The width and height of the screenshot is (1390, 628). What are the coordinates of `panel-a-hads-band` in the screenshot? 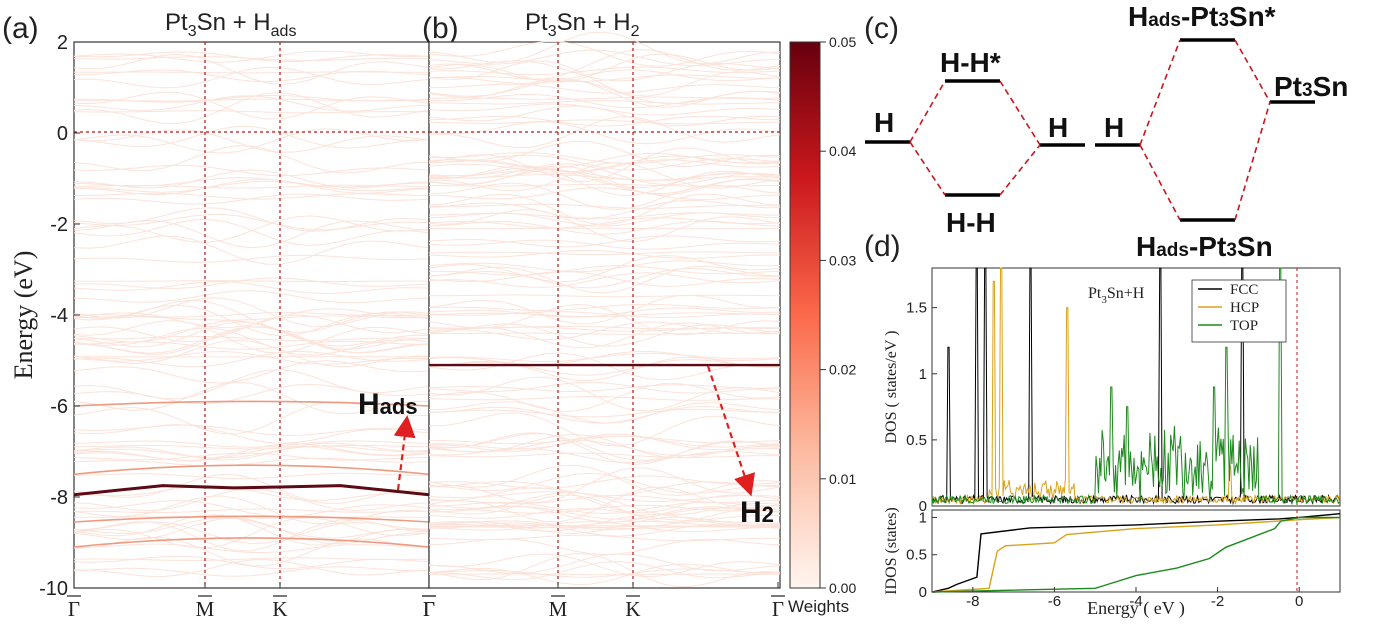 It's located at (251, 490).